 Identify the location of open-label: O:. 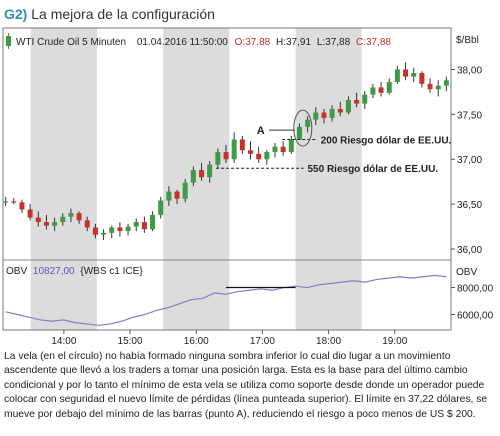
(240, 42).